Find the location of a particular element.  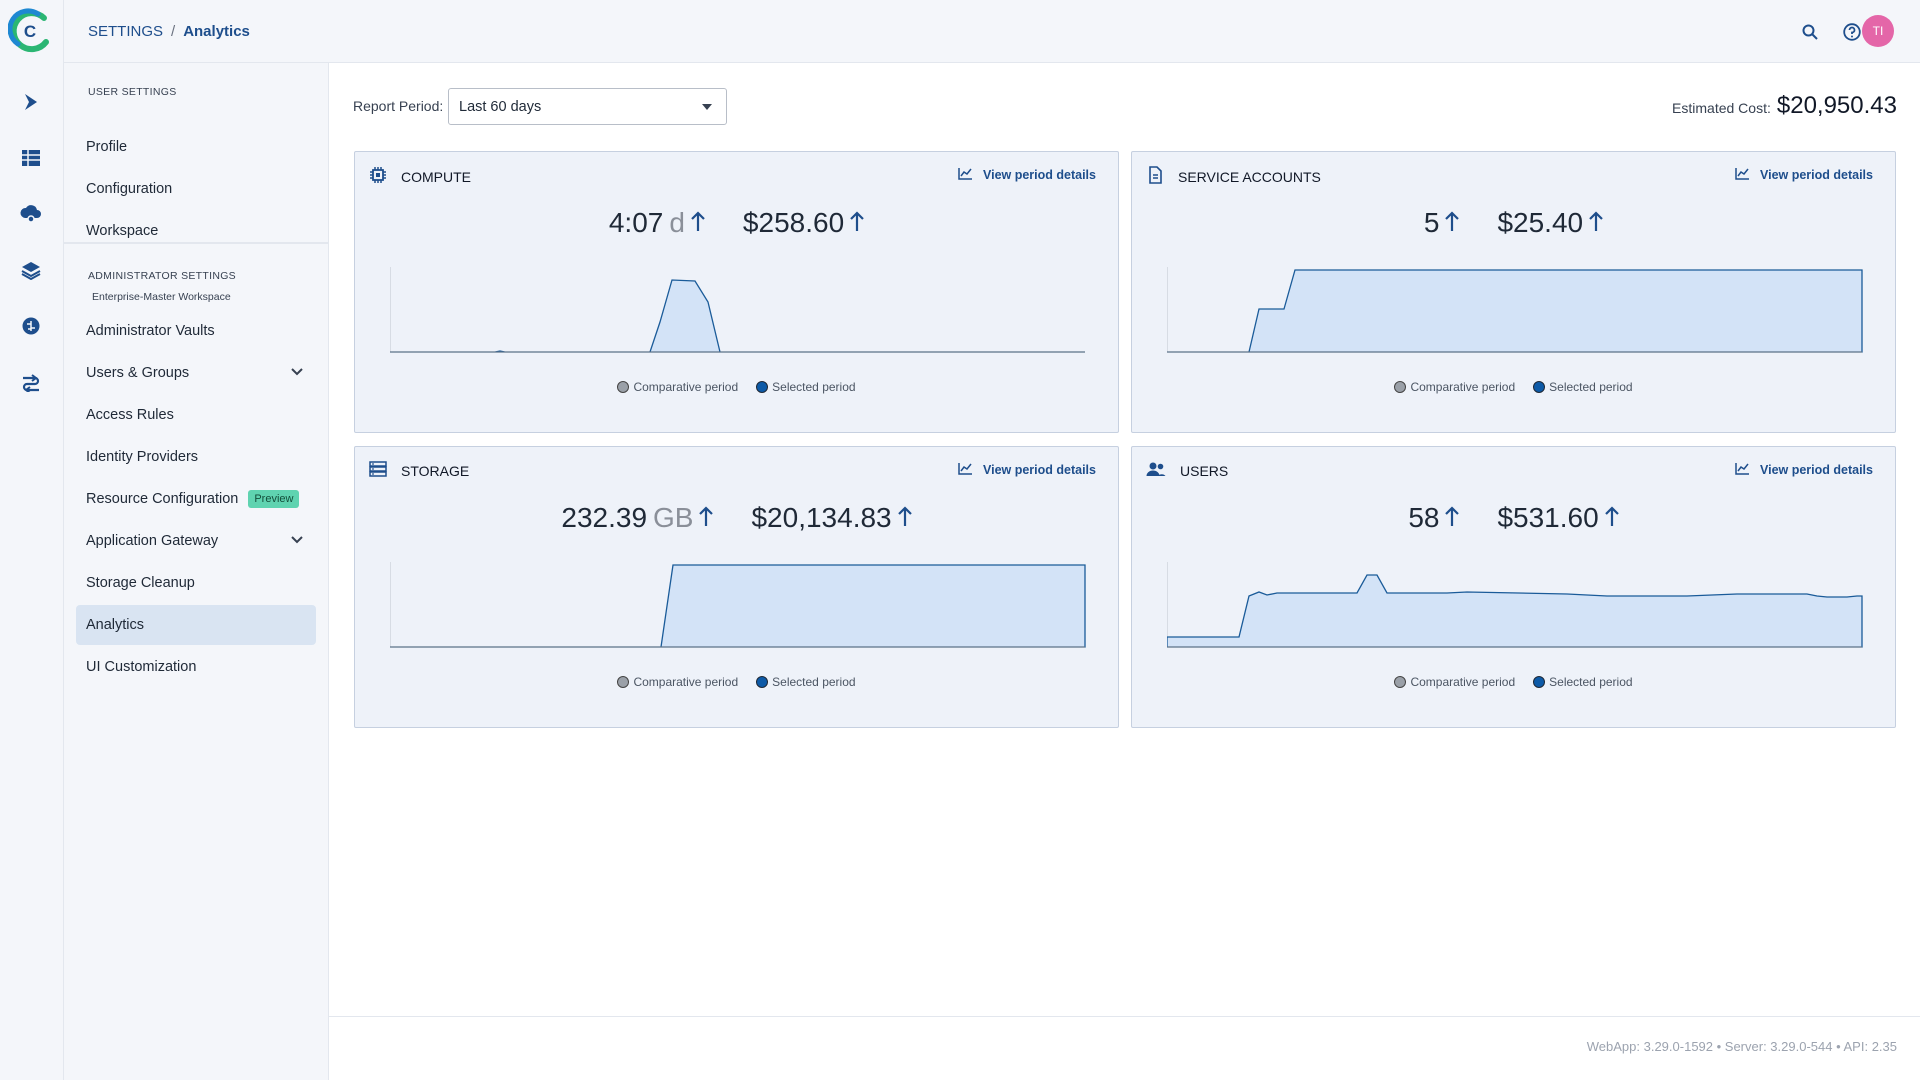

cloud-settings-icon is located at coordinates (31, 214).